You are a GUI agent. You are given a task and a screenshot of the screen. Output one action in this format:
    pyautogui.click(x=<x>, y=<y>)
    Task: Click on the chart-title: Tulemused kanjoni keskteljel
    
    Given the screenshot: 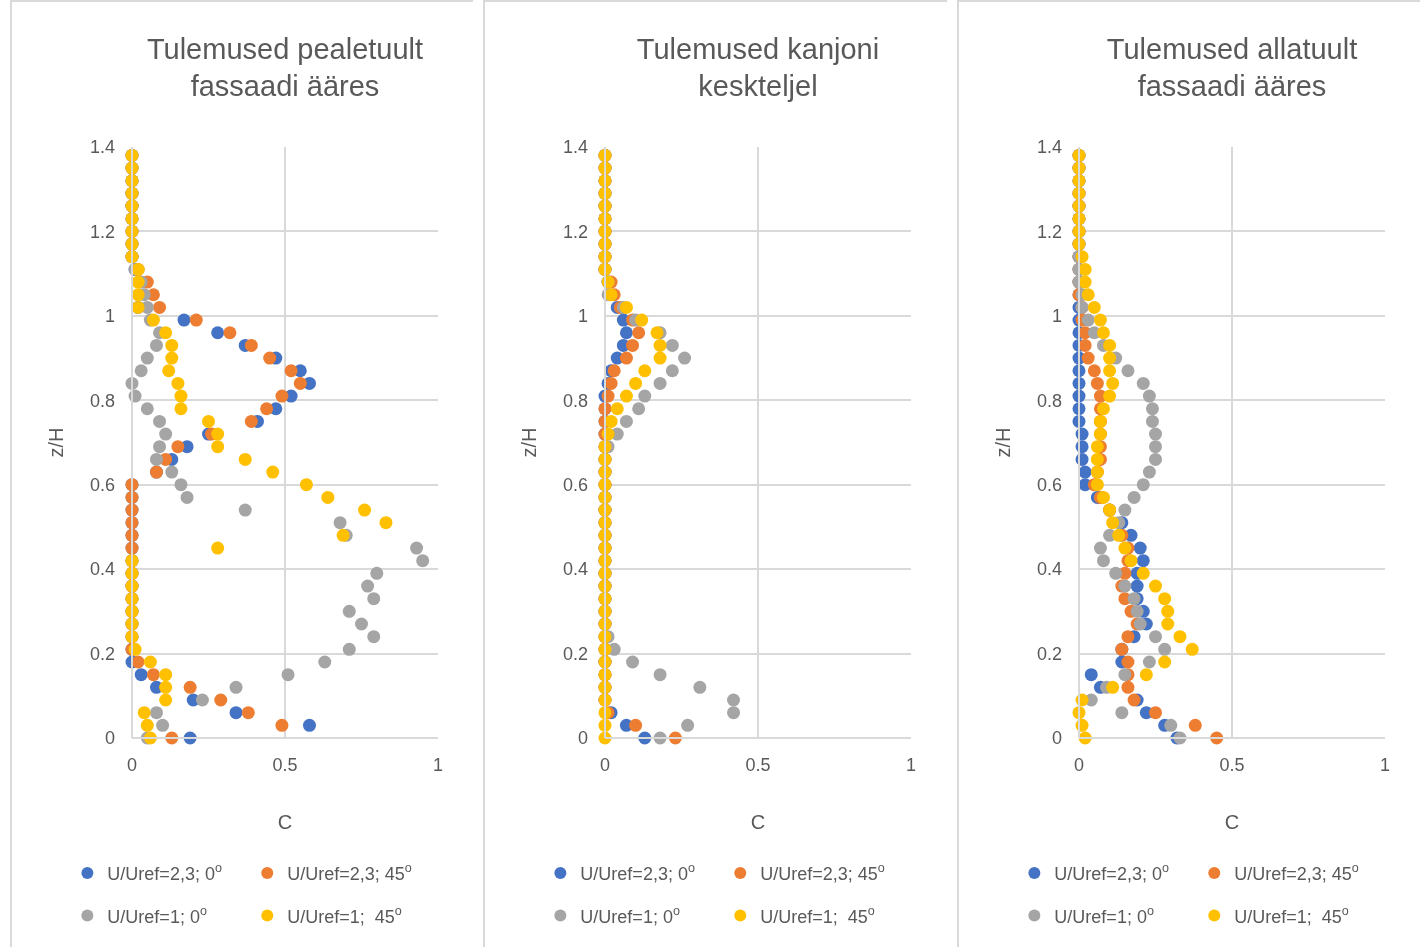 What is the action you would take?
    pyautogui.click(x=758, y=67)
    